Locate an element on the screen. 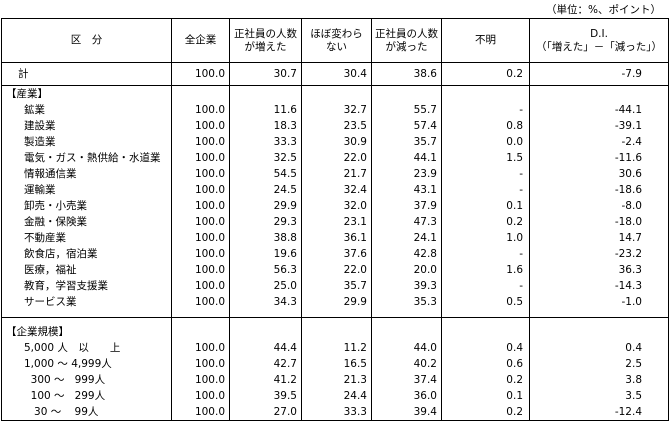  cell: 36.0 is located at coordinates (406, 396).